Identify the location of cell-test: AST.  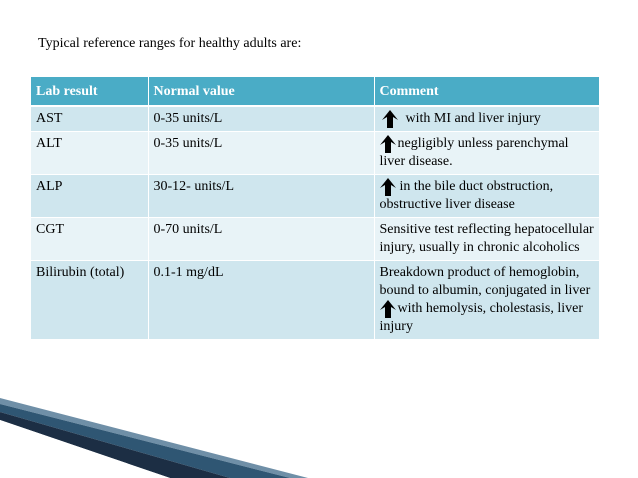
(90, 119).